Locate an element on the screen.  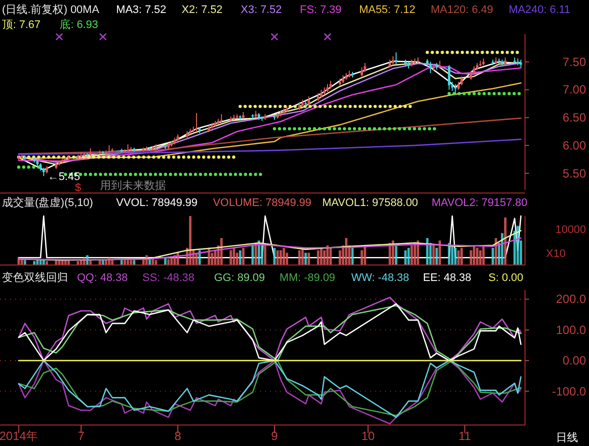
y-tick-label: -100.0 is located at coordinates (569, 391).